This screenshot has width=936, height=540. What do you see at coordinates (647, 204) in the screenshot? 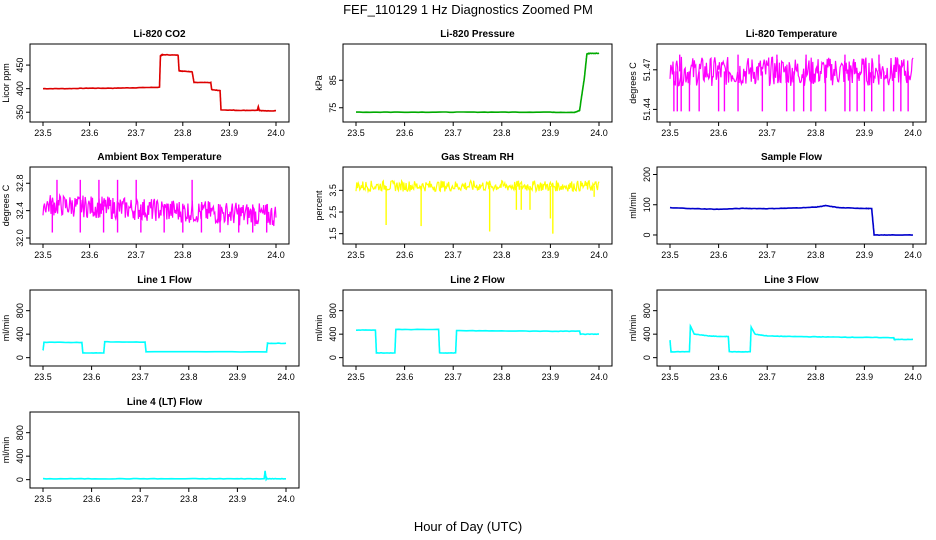
I see `y-tick-label: 100` at bounding box center [647, 204].